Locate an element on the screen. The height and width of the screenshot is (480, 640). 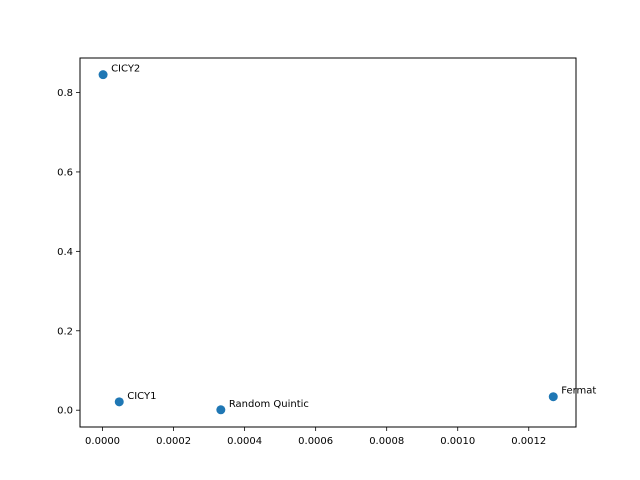
x-tick-label: 0.0000 is located at coordinates (102, 441).